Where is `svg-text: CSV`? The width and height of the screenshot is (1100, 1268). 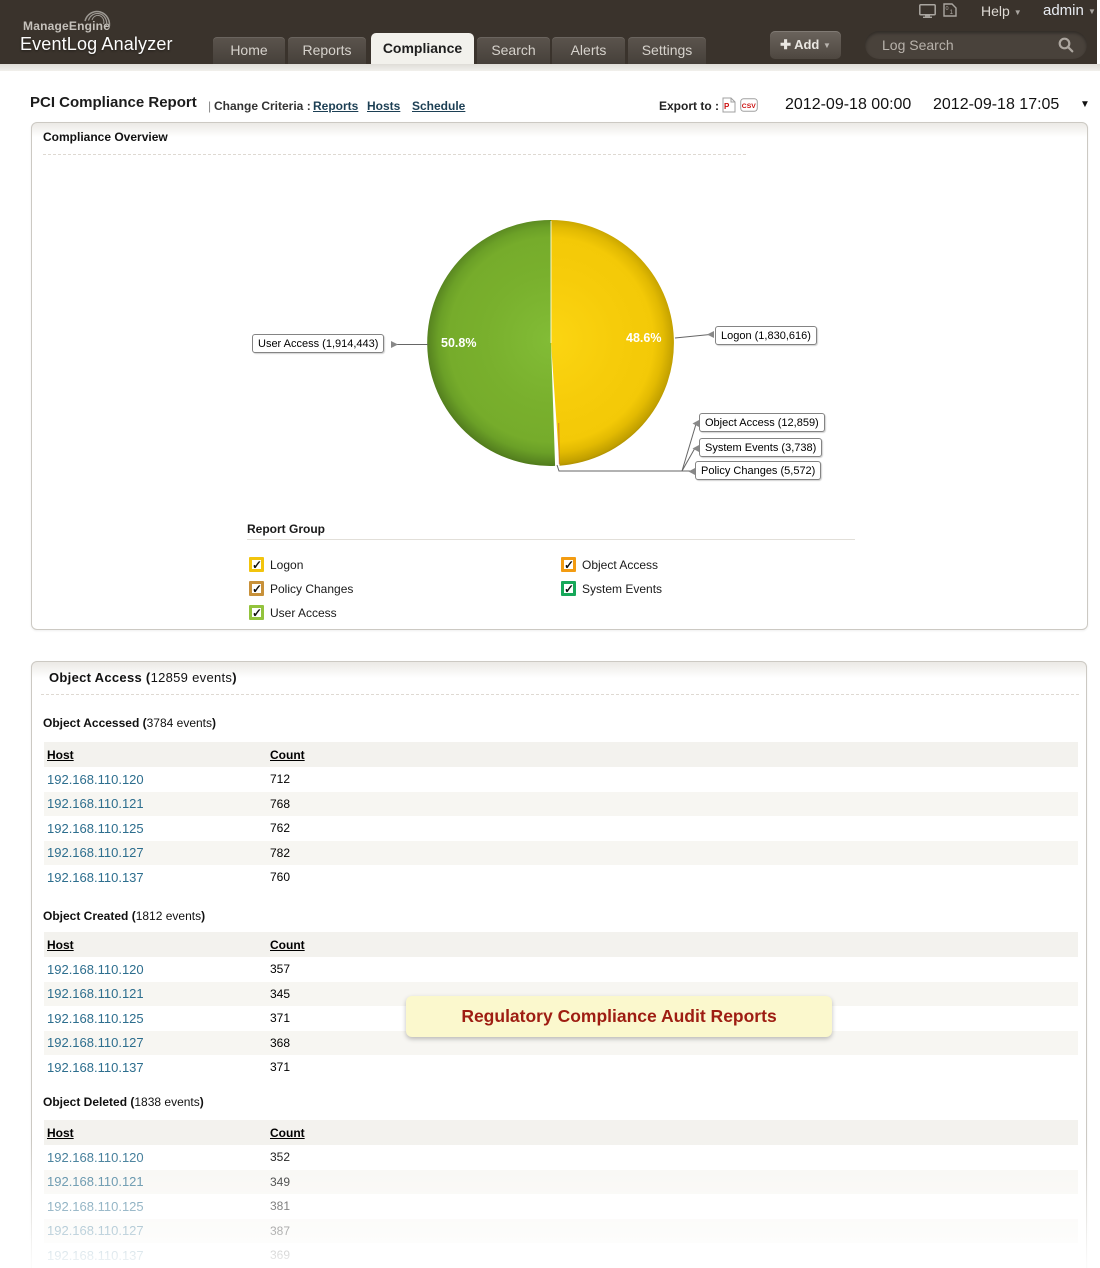 svg-text: CSV is located at coordinates (749, 106).